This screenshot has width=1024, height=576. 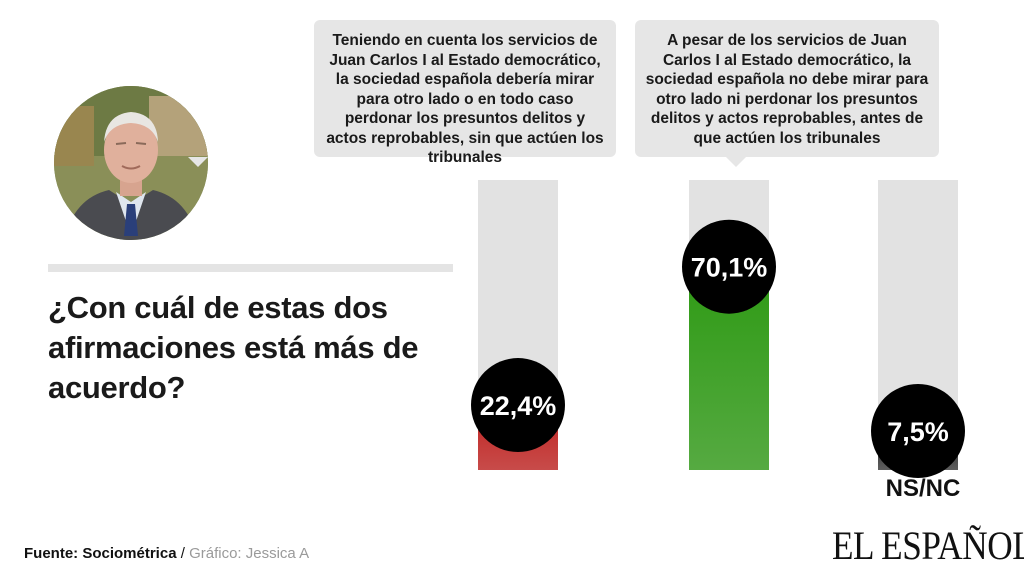 I want to click on el-espanol-logo: EL ESPAÑOL, so click(x=928, y=545).